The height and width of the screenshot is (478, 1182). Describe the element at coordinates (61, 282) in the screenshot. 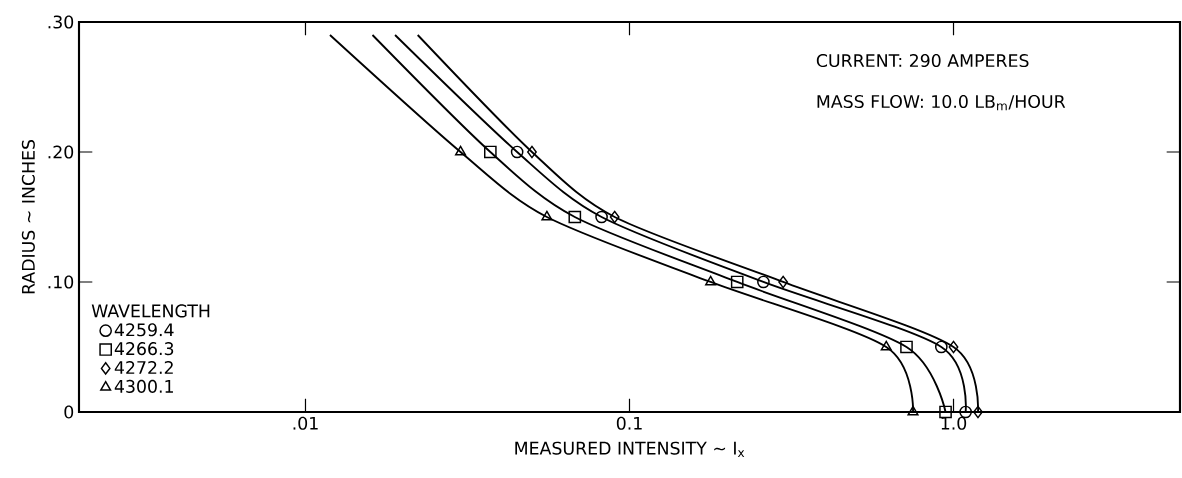

I see `y-tick-label: .10` at that location.